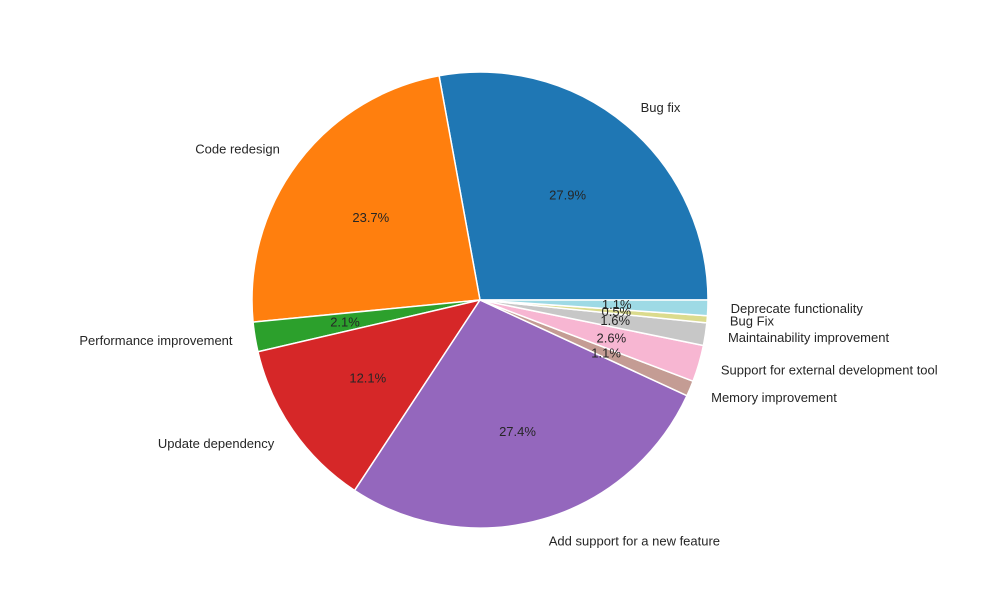 Image resolution: width=1000 pixels, height=605 pixels. Describe the element at coordinates (774, 397) in the screenshot. I see `pie-category-label-5: Memory improvement` at that location.